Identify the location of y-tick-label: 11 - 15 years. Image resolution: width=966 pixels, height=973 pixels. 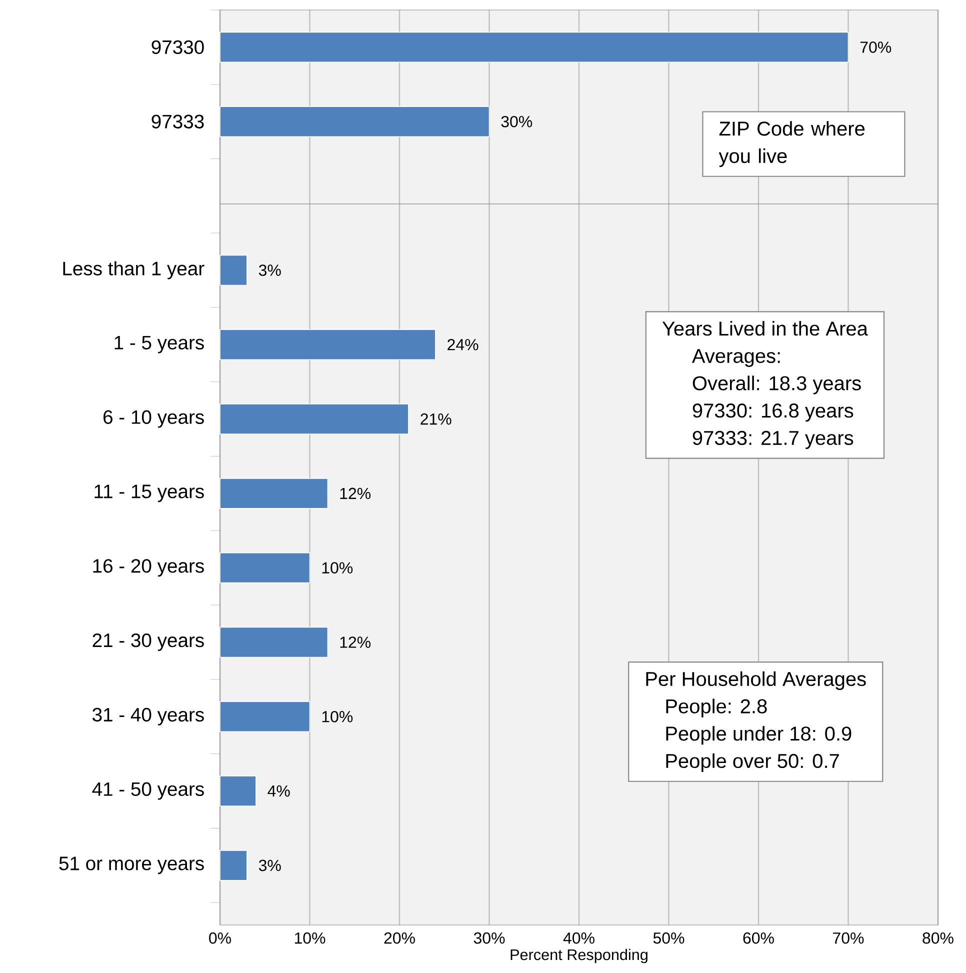
(149, 493).